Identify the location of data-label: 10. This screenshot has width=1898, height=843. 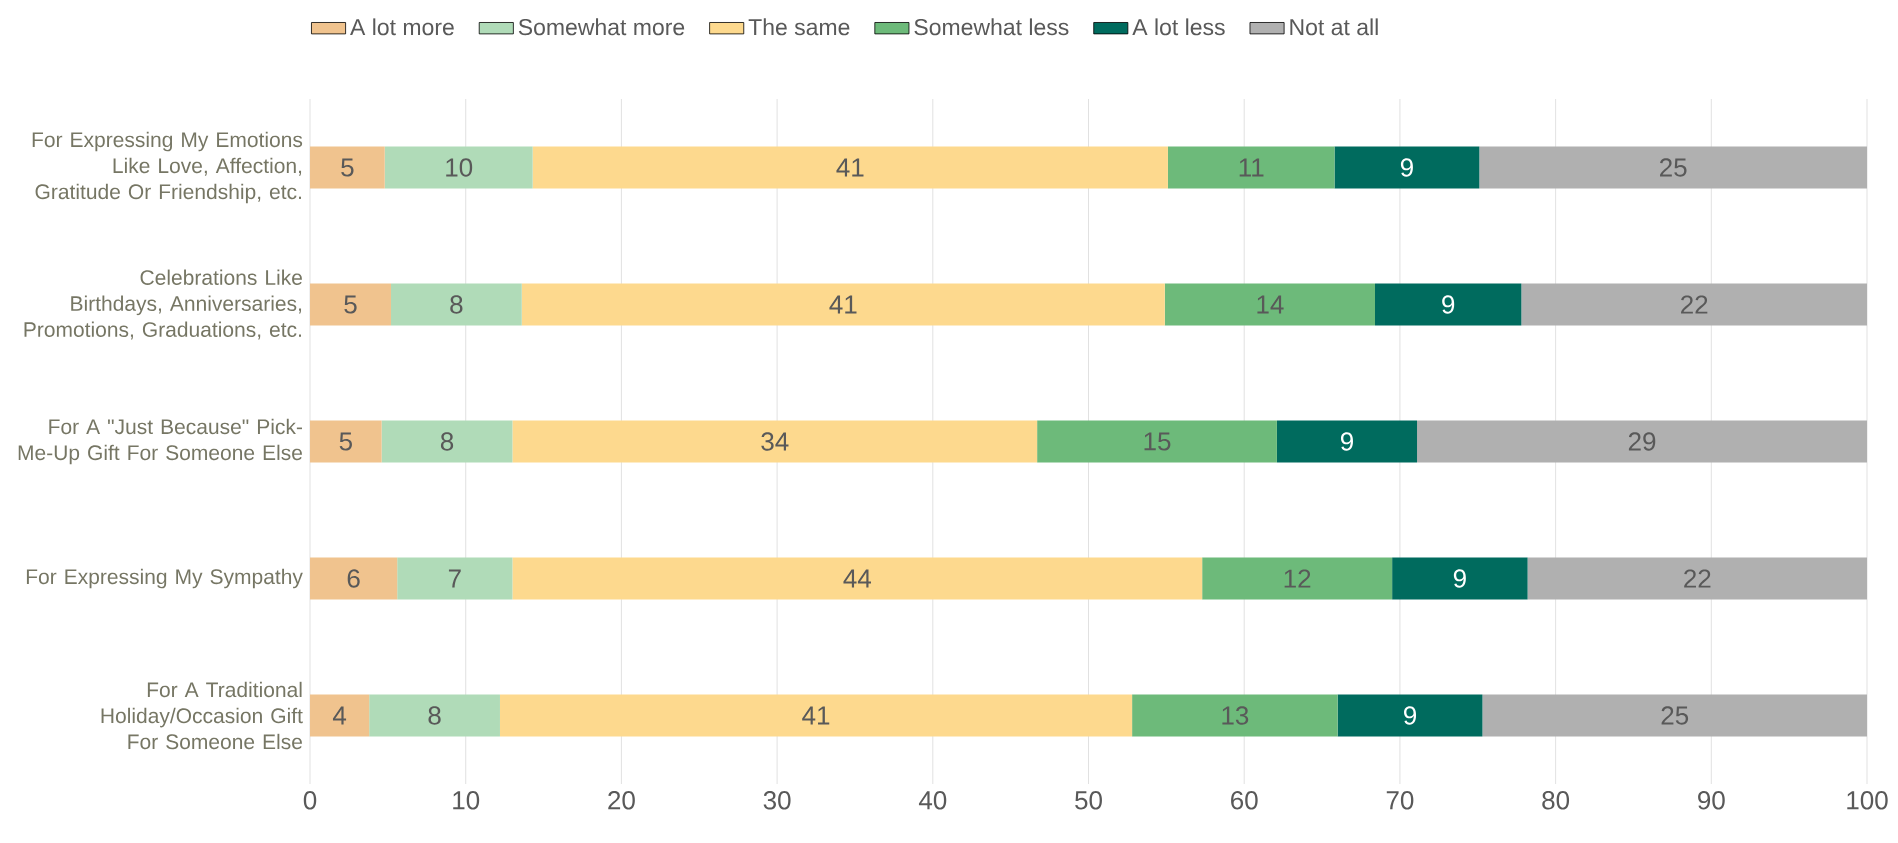
(459, 167).